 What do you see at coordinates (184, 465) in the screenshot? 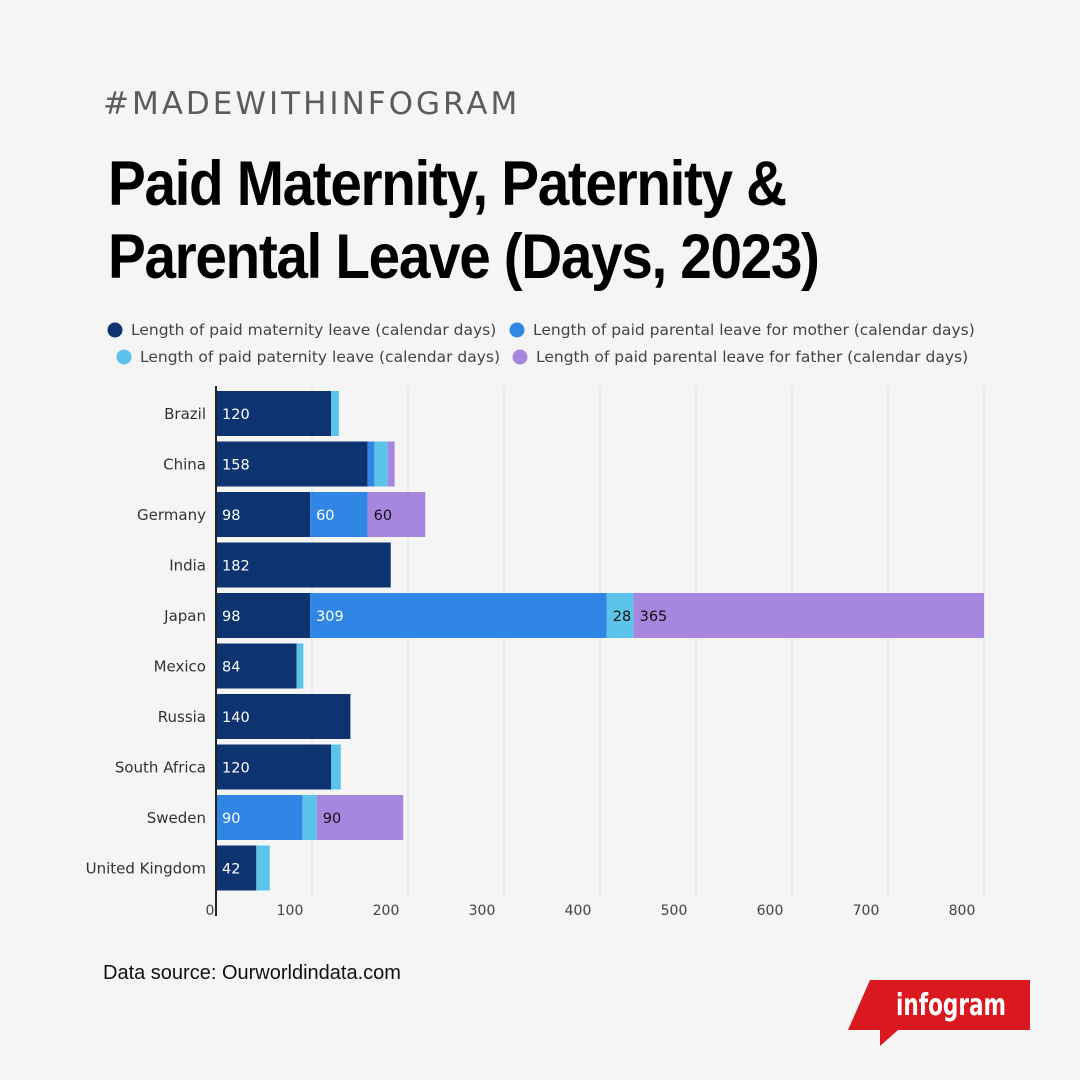
I see `category-label: China` at bounding box center [184, 465].